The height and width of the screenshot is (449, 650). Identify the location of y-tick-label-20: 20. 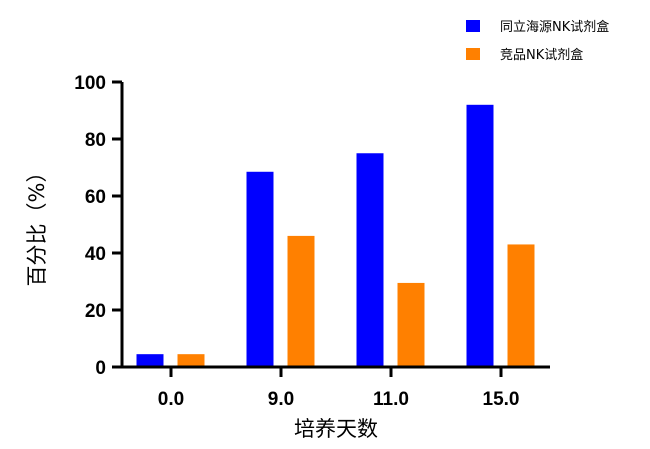
(95, 311).